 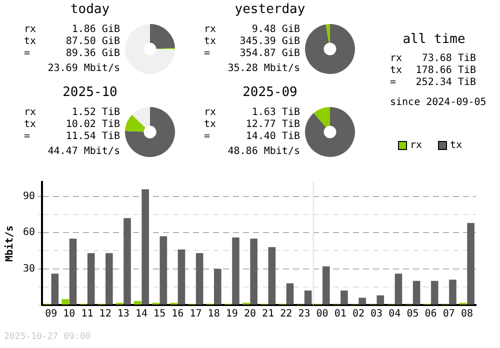 What do you see at coordinates (268, 314) in the screenshot?
I see `x-tick-label: 21` at bounding box center [268, 314].